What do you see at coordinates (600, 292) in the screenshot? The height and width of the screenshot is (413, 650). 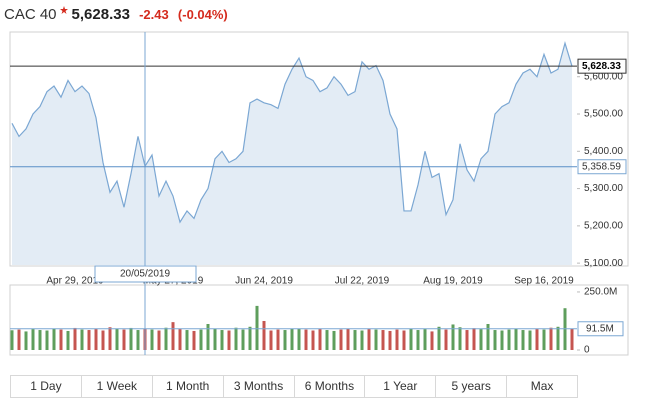 I see `y2-tick-label: 250.0M` at bounding box center [600, 292].